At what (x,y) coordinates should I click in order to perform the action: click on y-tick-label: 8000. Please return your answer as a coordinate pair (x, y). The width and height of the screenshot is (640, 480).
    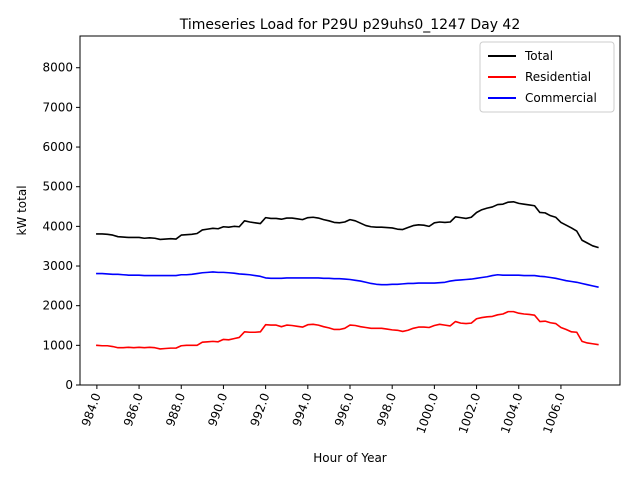
    Looking at the image, I should click on (57, 68).